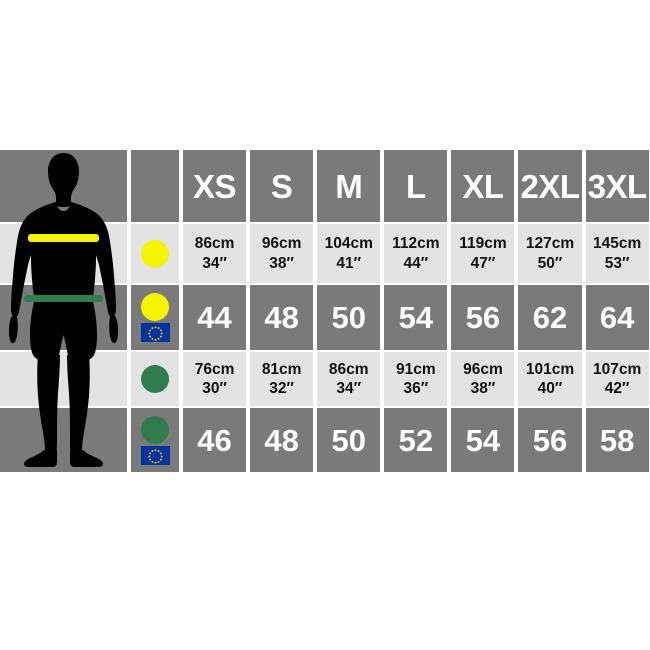  I want to click on cm-value: 127cm, so click(550, 244).